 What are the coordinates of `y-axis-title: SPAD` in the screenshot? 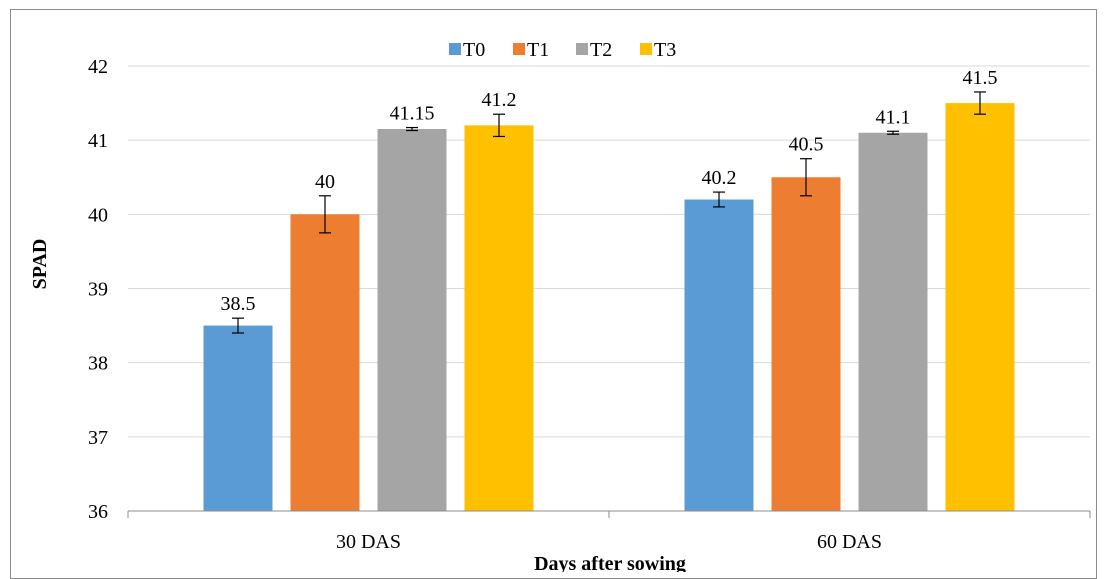 It's located at (40, 264).